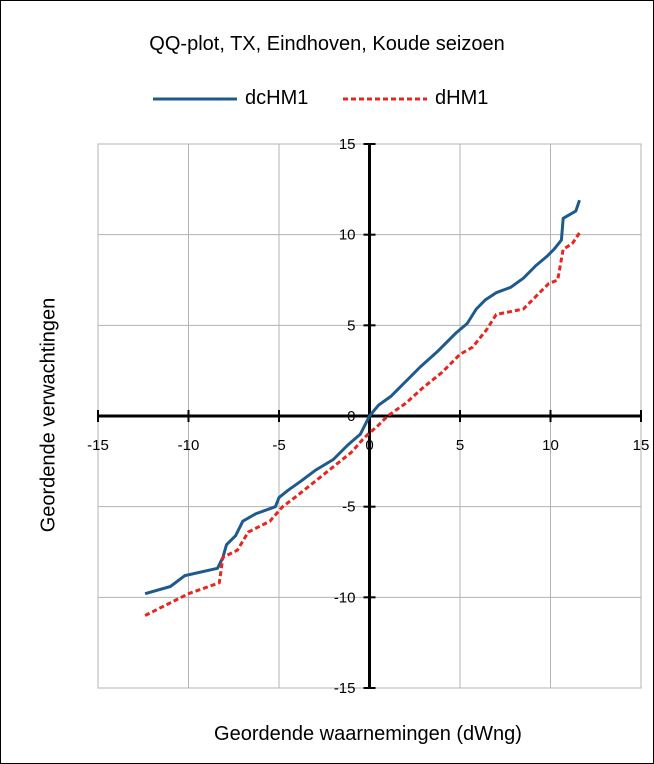 The image size is (654, 764). What do you see at coordinates (327, 99) in the screenshot?
I see `legend: dcHM1 dHM1` at bounding box center [327, 99].